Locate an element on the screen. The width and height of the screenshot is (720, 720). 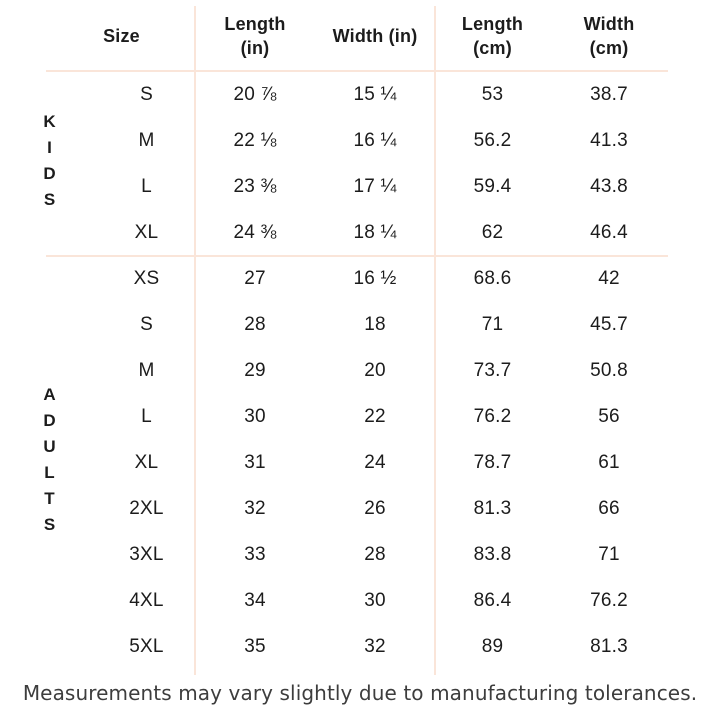
table-row: 3XL 33 28 83.8 71 is located at coordinates (360, 555).